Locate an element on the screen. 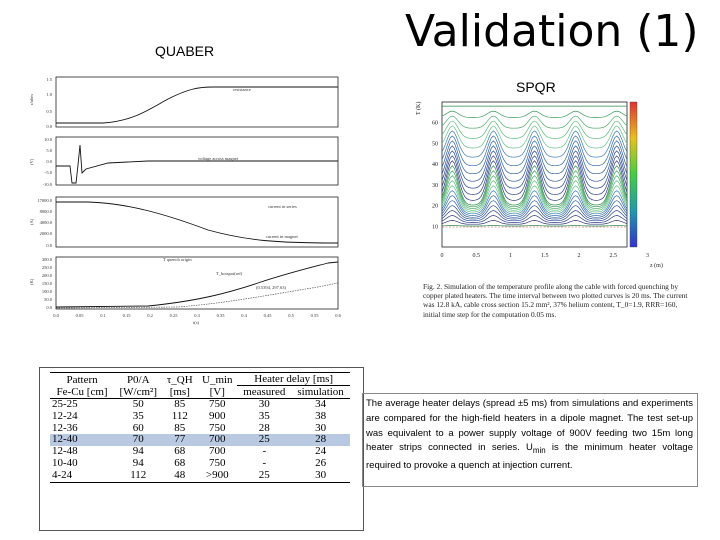 This screenshot has width=720, height=540. table-cell: 50 is located at coordinates (138, 404).